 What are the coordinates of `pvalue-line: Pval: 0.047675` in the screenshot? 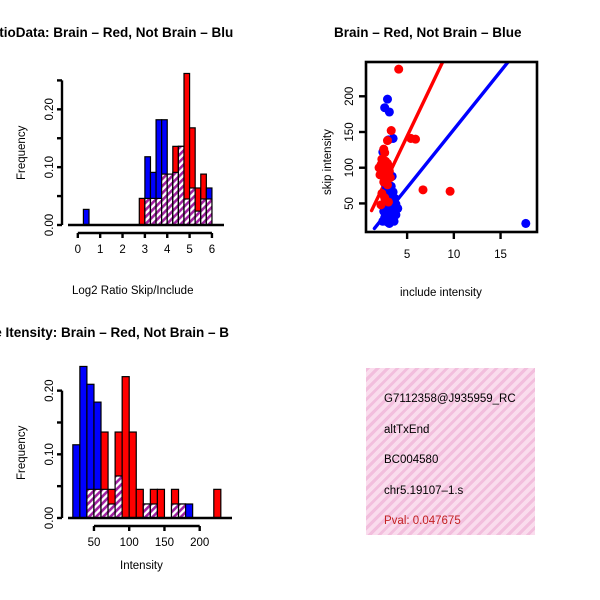 It's located at (422, 521).